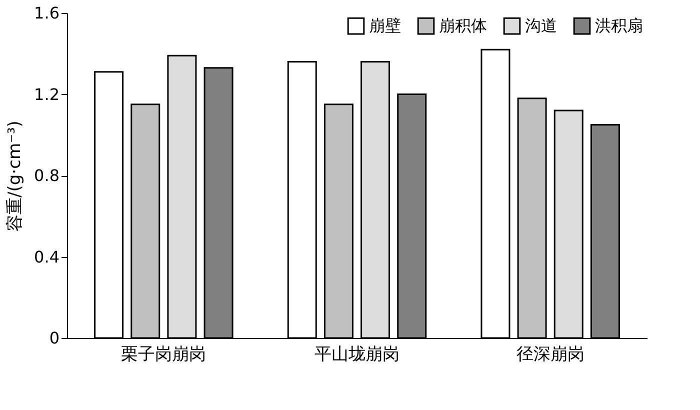 The image size is (700, 410). I want to click on legend-label: 洪积扇, so click(619, 26).